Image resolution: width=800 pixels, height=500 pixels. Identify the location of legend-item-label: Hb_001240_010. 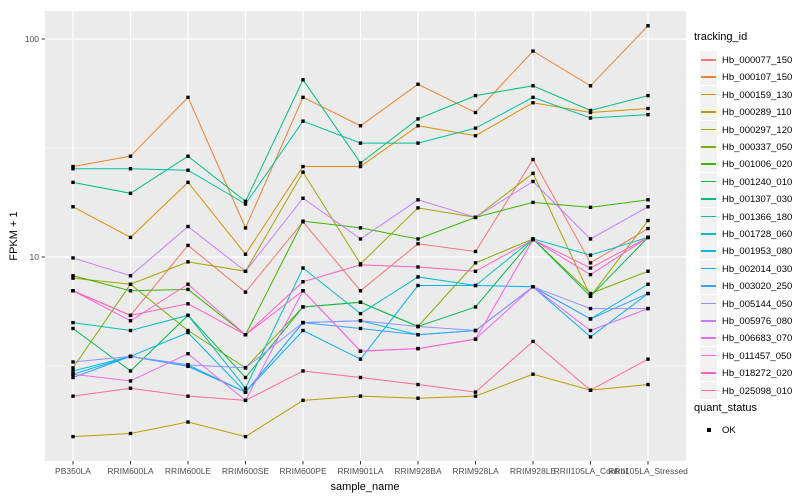
(757, 182).